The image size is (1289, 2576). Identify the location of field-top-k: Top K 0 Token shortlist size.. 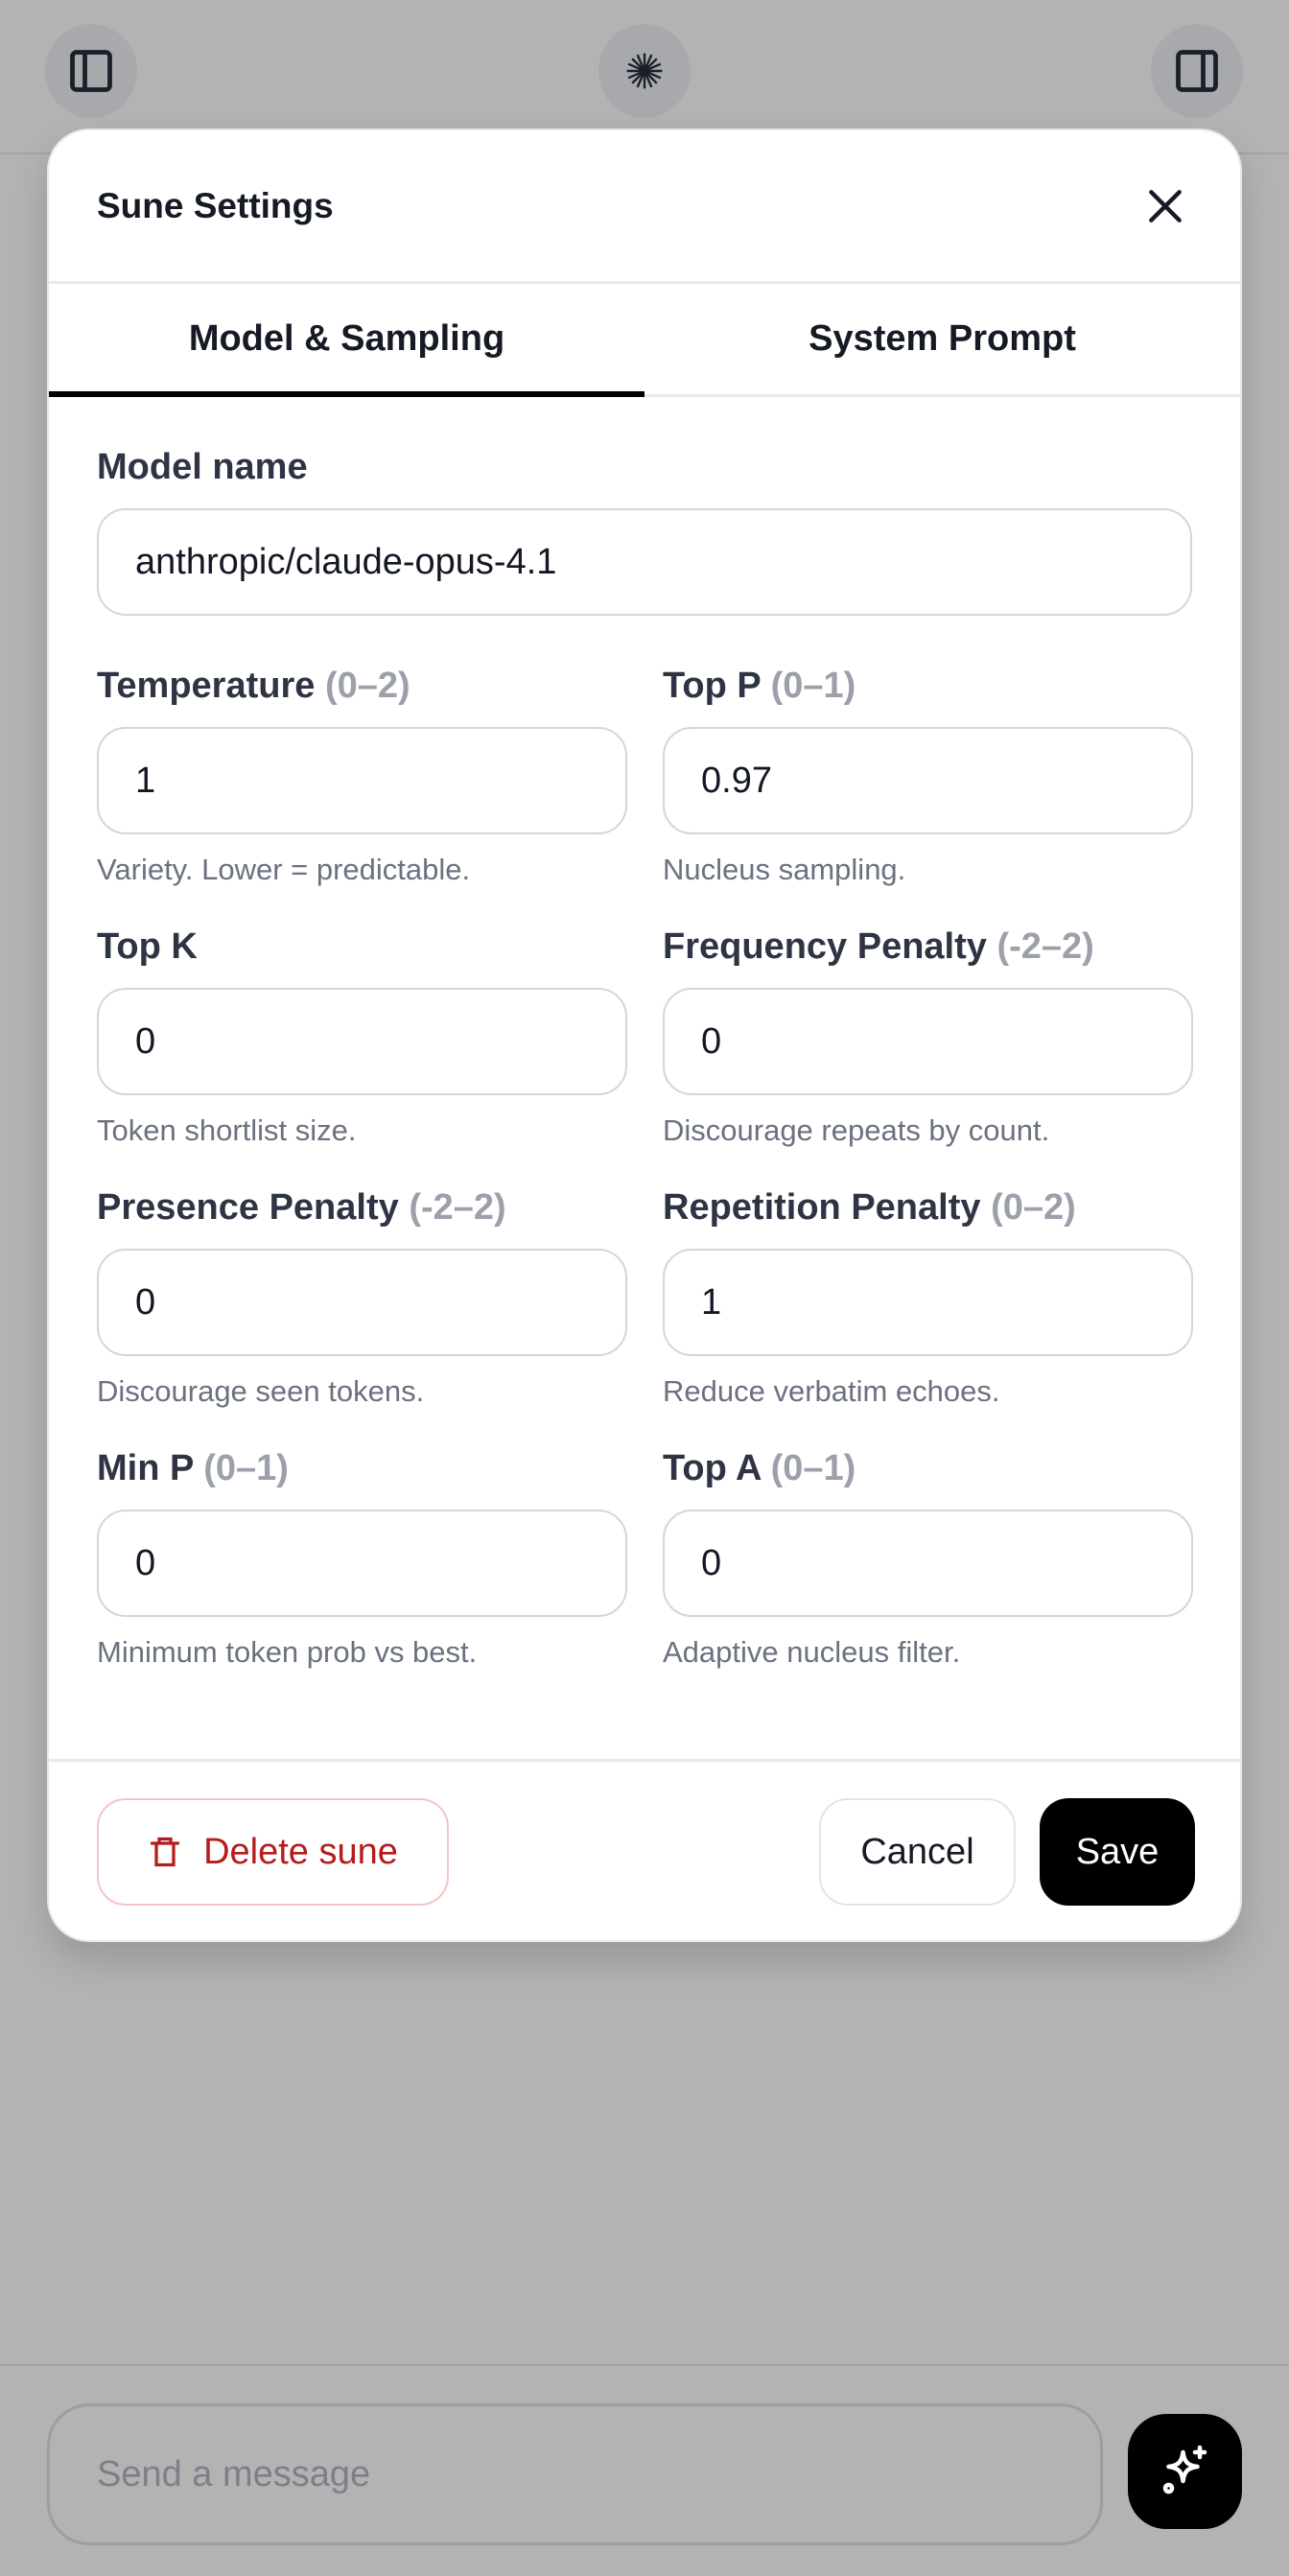
(362, 1037).